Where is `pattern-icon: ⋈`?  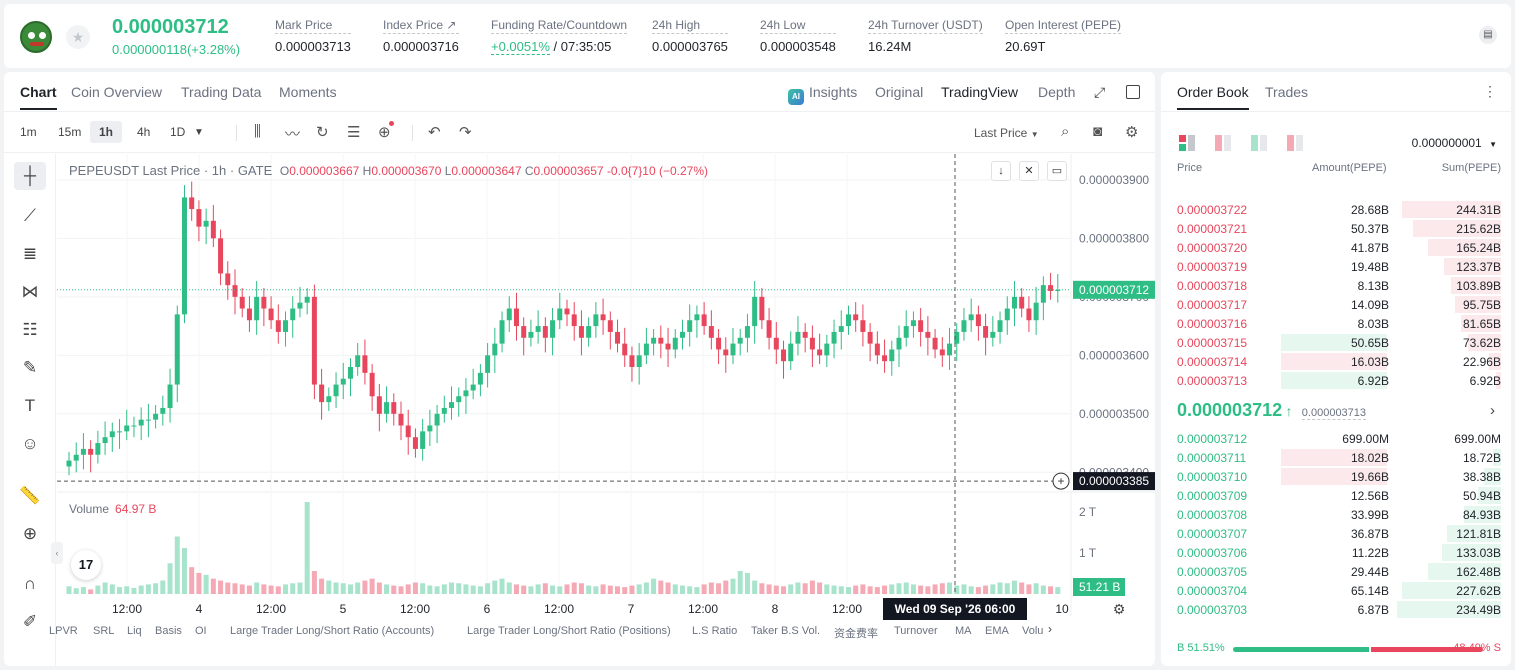
pattern-icon: ⋈ is located at coordinates (30, 291).